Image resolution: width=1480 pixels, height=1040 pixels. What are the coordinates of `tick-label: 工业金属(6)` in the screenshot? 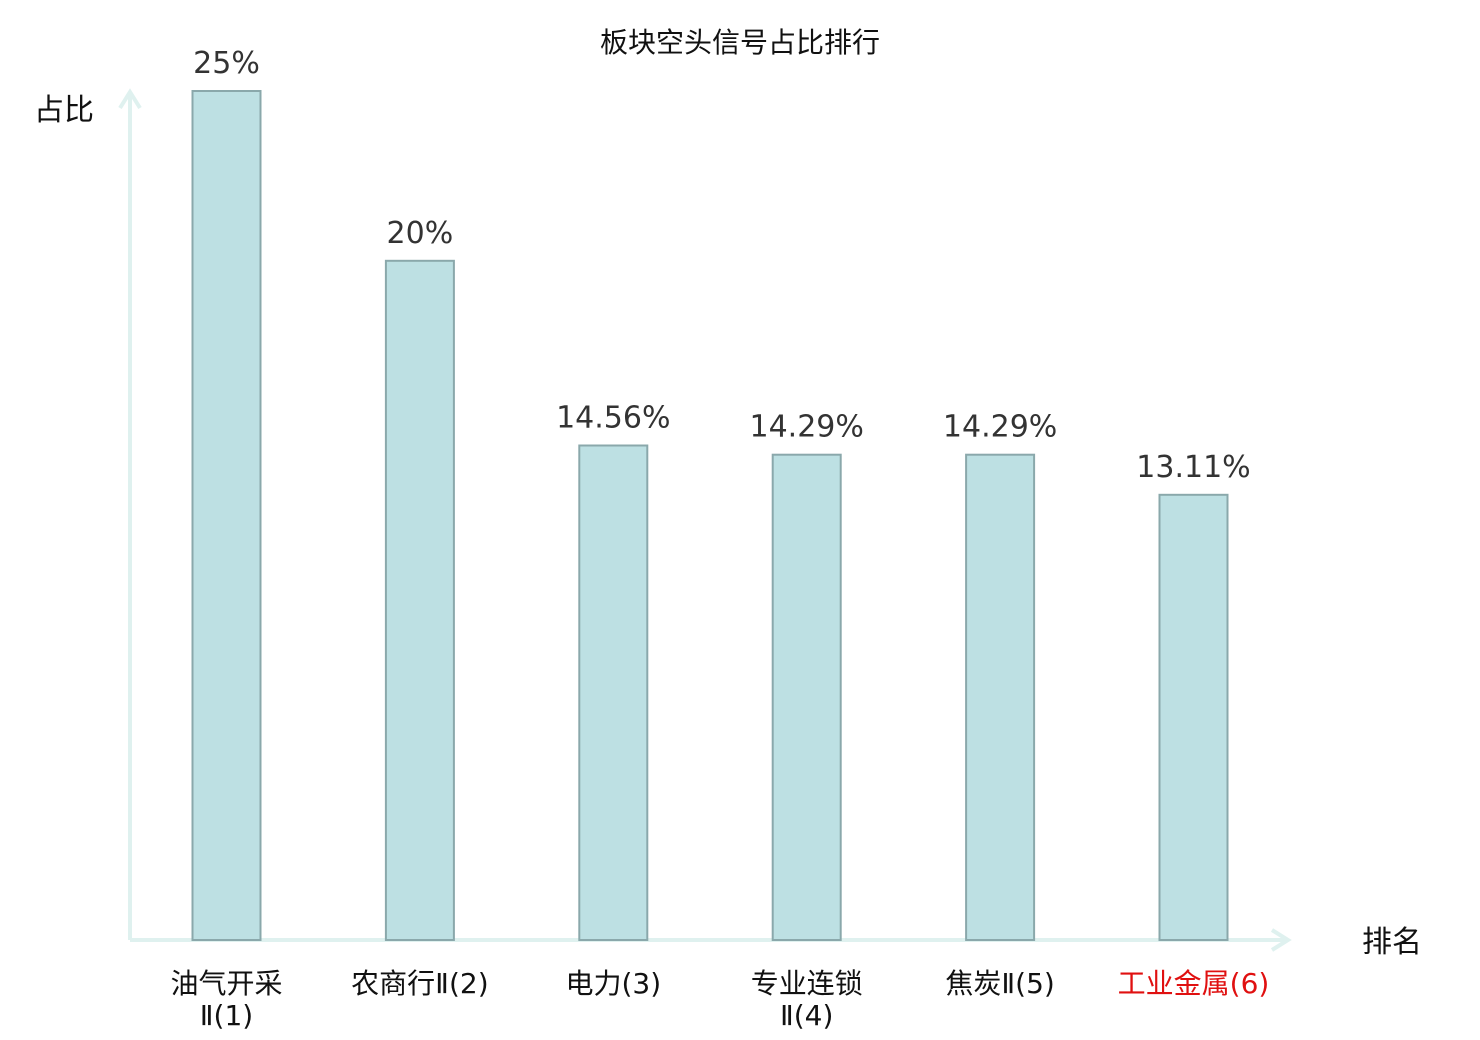 It's located at (1194, 983).